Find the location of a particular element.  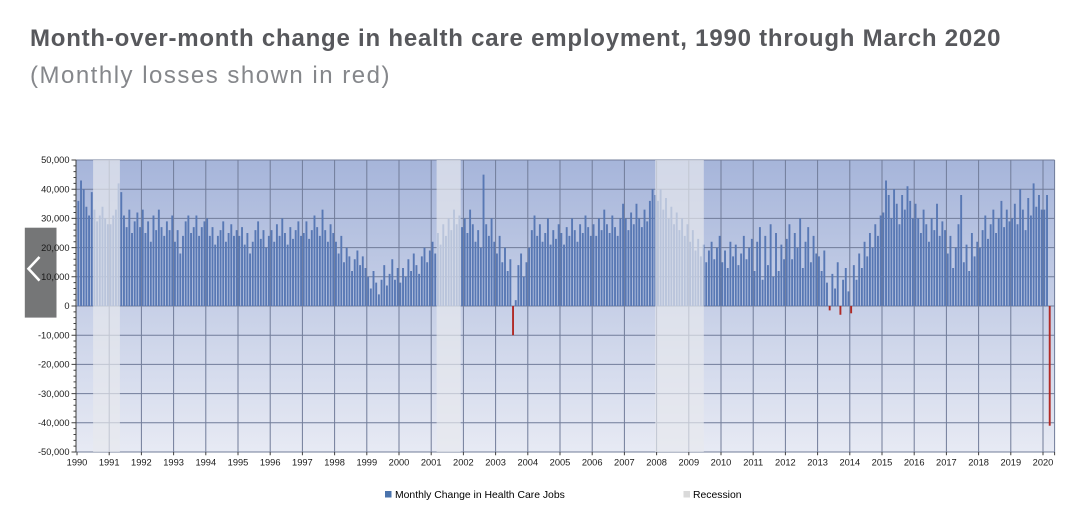

svg-text: 1992 is located at coordinates (141, 463).